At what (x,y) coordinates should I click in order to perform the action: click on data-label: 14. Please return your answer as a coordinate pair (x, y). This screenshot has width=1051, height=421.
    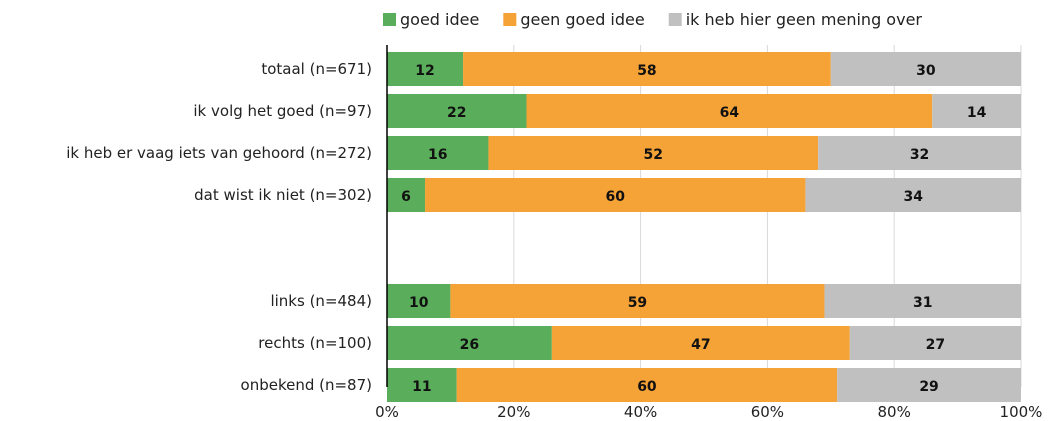
    Looking at the image, I should click on (977, 113).